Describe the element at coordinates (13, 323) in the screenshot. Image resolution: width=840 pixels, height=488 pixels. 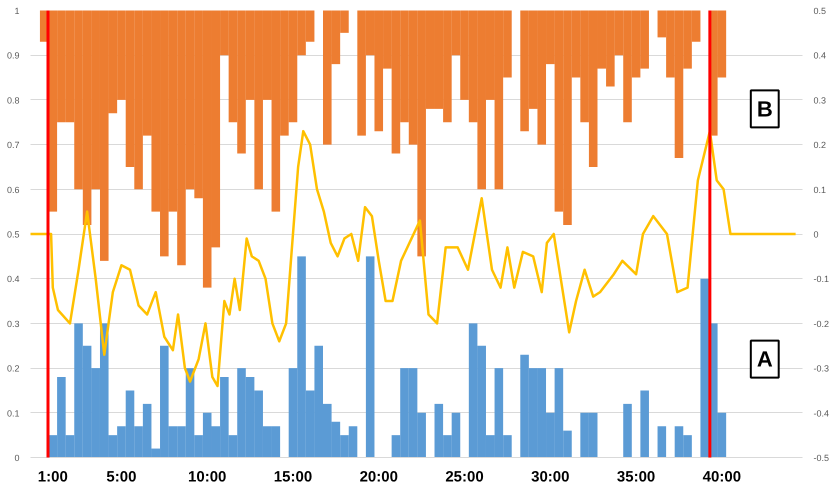
I see `y-tick-label: 0.3` at that location.